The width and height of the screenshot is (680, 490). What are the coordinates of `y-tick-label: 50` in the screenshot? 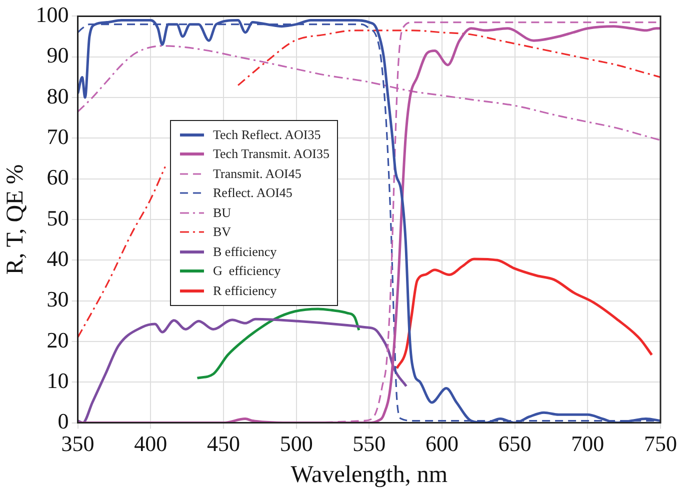 It's located at (57, 217).